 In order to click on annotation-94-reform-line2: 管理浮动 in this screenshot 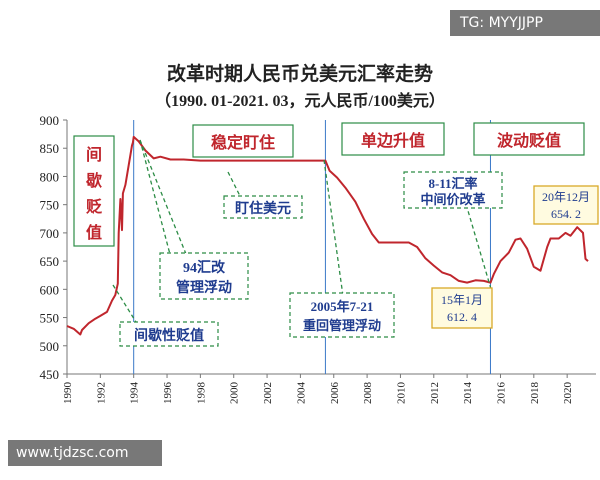, I will do `click(204, 287)`.